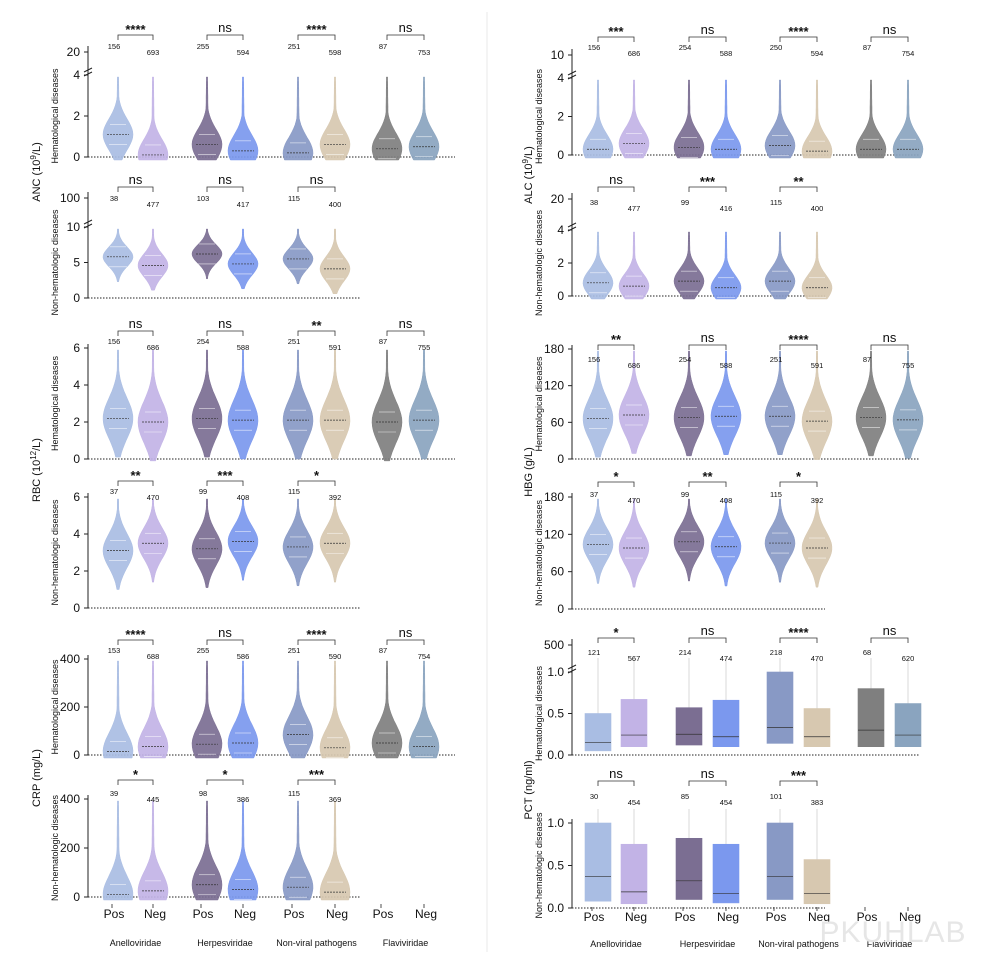  Describe the element at coordinates (776, 917) in the screenshot. I see `x-label-pos: Pos` at that location.